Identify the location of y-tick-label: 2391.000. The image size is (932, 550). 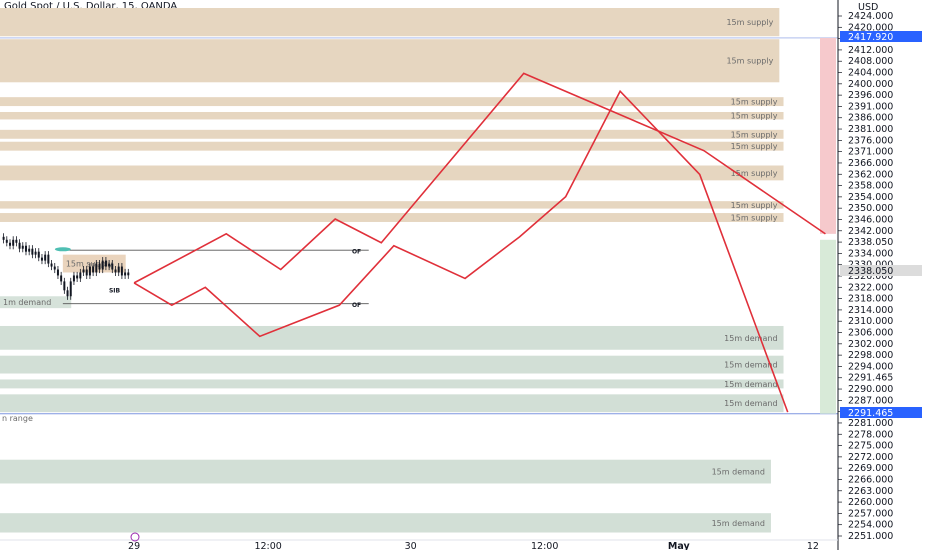
(870, 106).